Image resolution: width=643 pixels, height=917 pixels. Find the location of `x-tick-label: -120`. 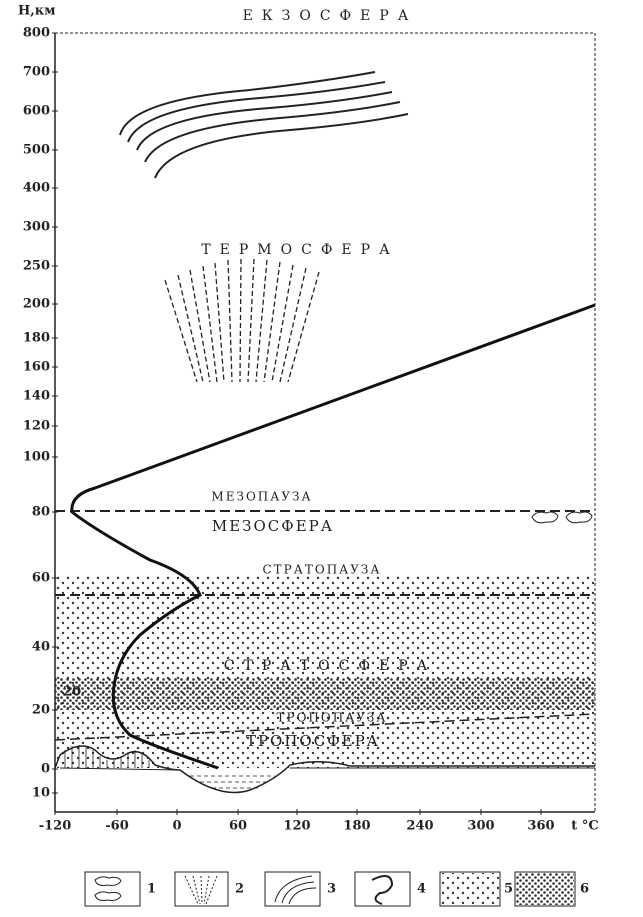

x-tick-label: -120 is located at coordinates (55, 826).